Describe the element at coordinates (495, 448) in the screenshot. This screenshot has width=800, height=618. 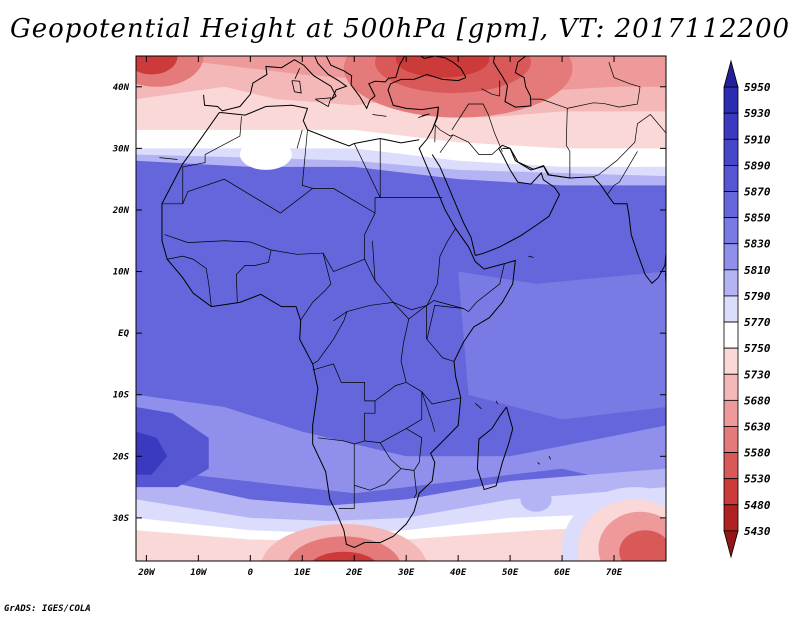
I see `madagascar` at that location.